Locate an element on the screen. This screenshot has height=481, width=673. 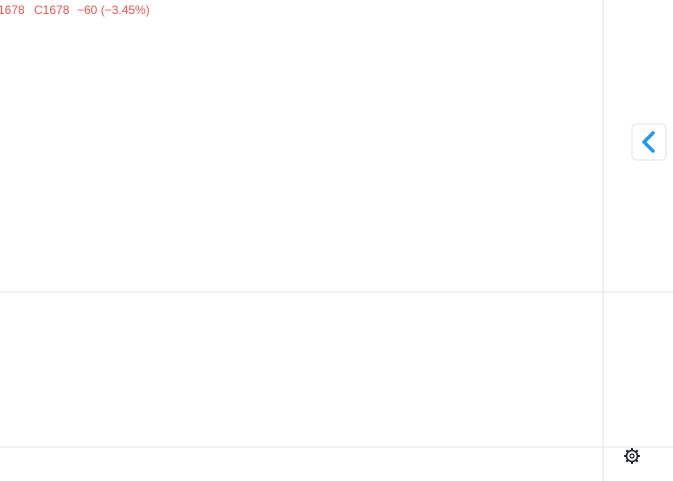
gear-hub is located at coordinates (632, 456).